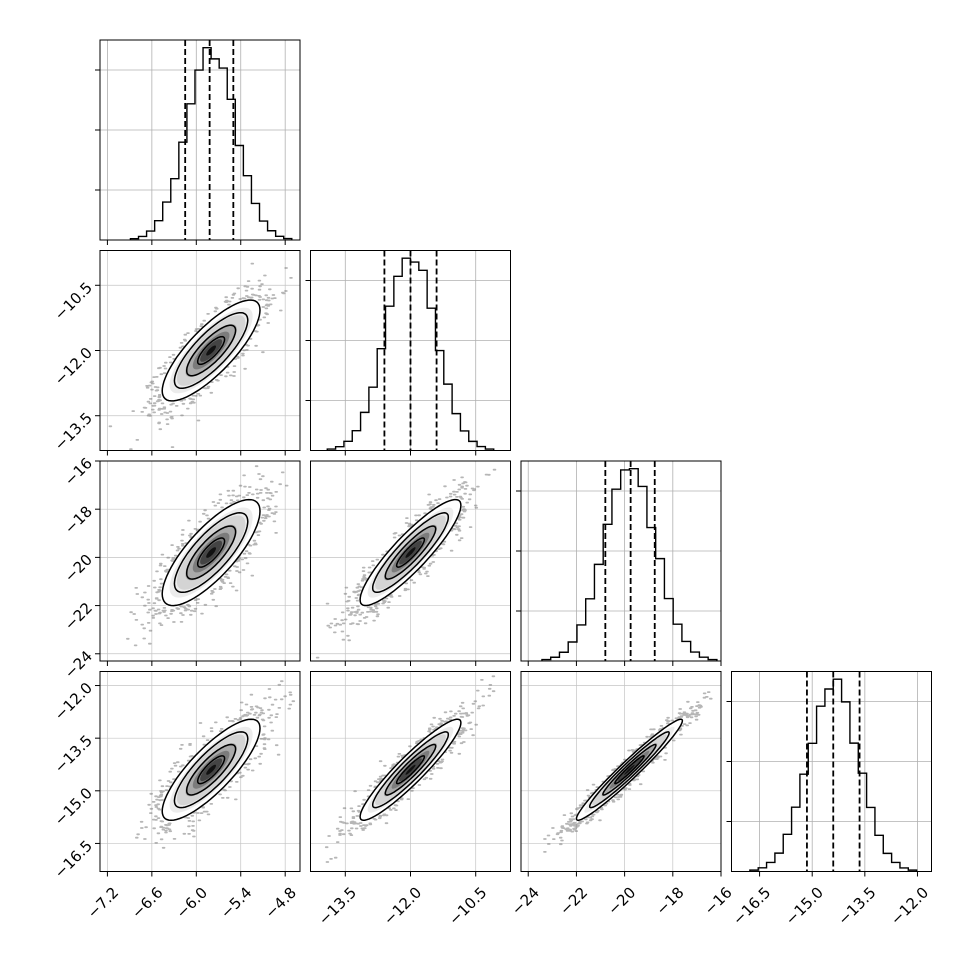 This screenshot has height=974, width=970. Describe the element at coordinates (236, 903) in the screenshot. I see `x-tick-label: −5.4` at that location.